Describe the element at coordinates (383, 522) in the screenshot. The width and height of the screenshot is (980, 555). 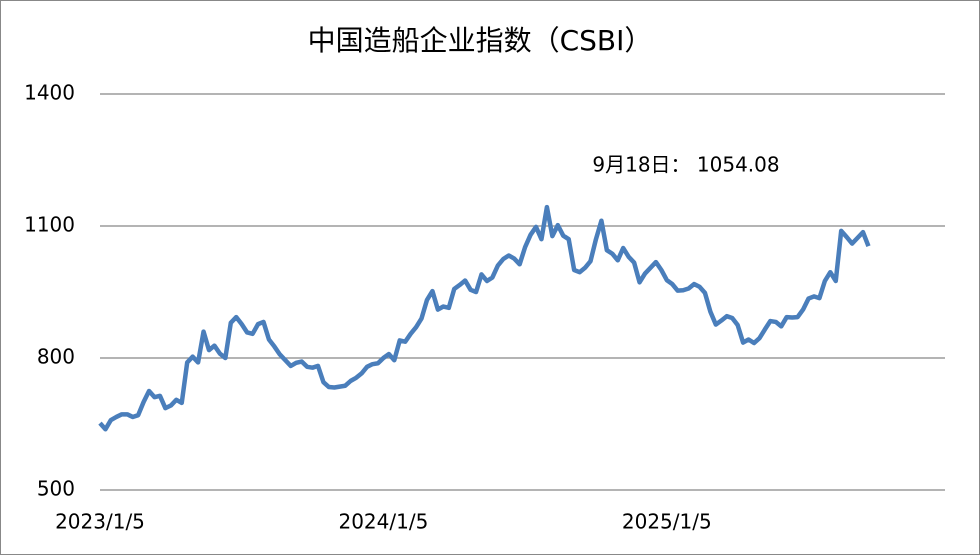
I see `x-tick-label: 2024/1/5` at that location.